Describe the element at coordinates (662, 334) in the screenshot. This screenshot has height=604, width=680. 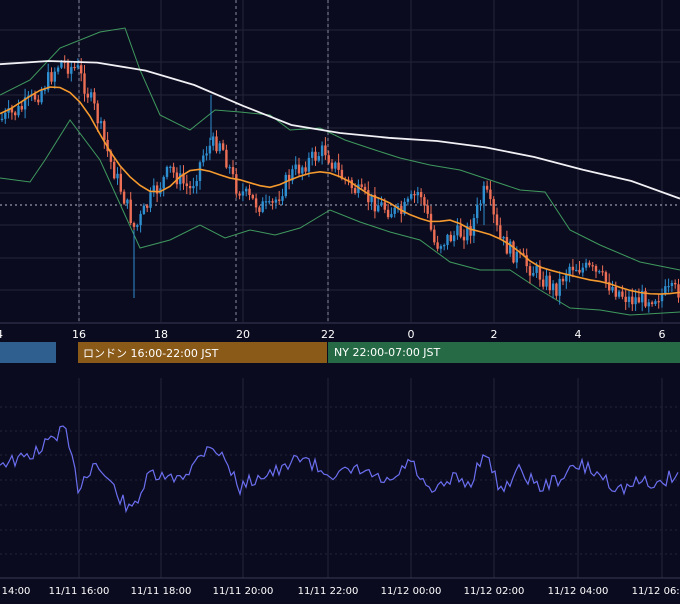
I see `x-tick-label: 6` at that location.